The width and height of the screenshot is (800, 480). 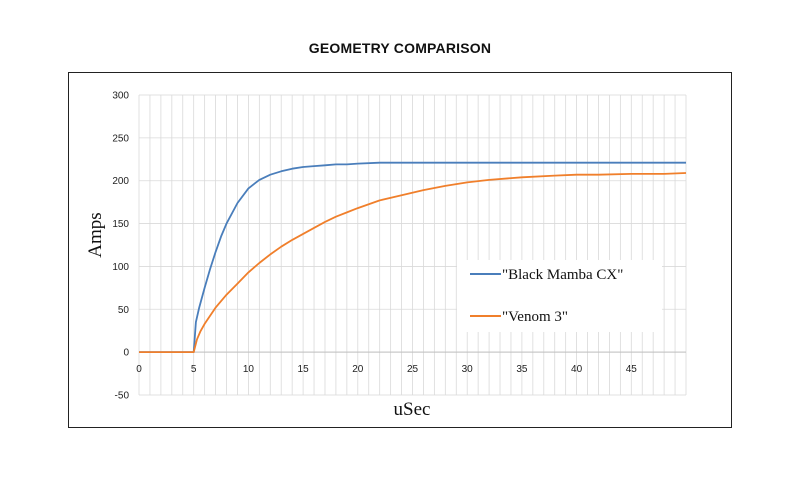 What do you see at coordinates (126, 353) in the screenshot?
I see `y-tick-label: 0` at bounding box center [126, 353].